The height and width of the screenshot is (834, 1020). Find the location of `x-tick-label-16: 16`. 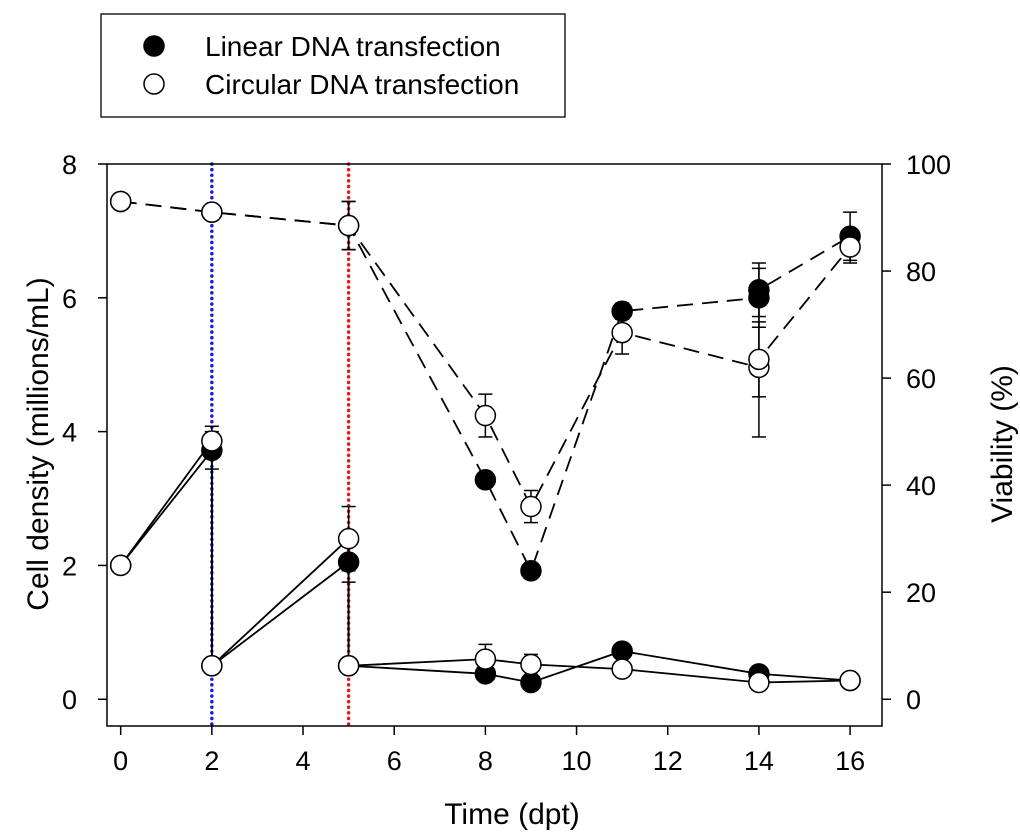

x-tick-label-16: 16 is located at coordinates (850, 761).